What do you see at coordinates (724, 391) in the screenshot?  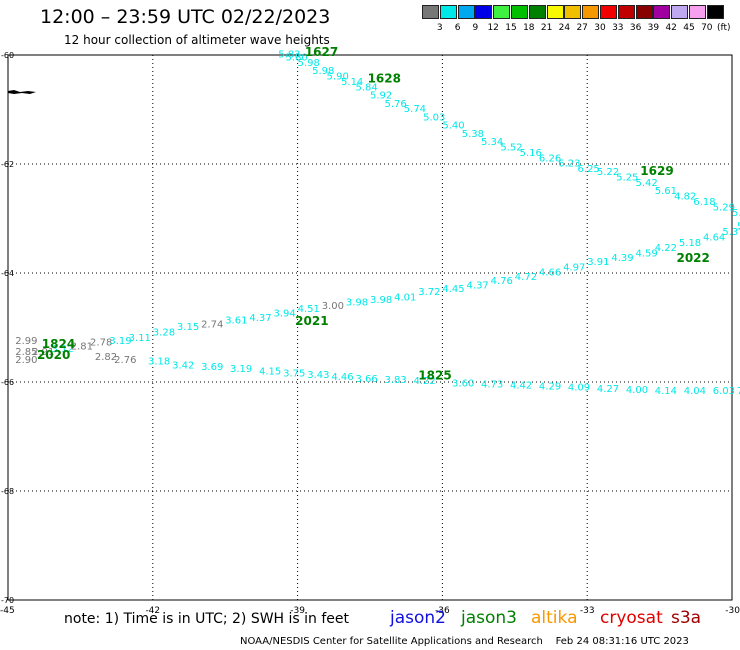 I see `wave-height-value: 6.03` at bounding box center [724, 391].